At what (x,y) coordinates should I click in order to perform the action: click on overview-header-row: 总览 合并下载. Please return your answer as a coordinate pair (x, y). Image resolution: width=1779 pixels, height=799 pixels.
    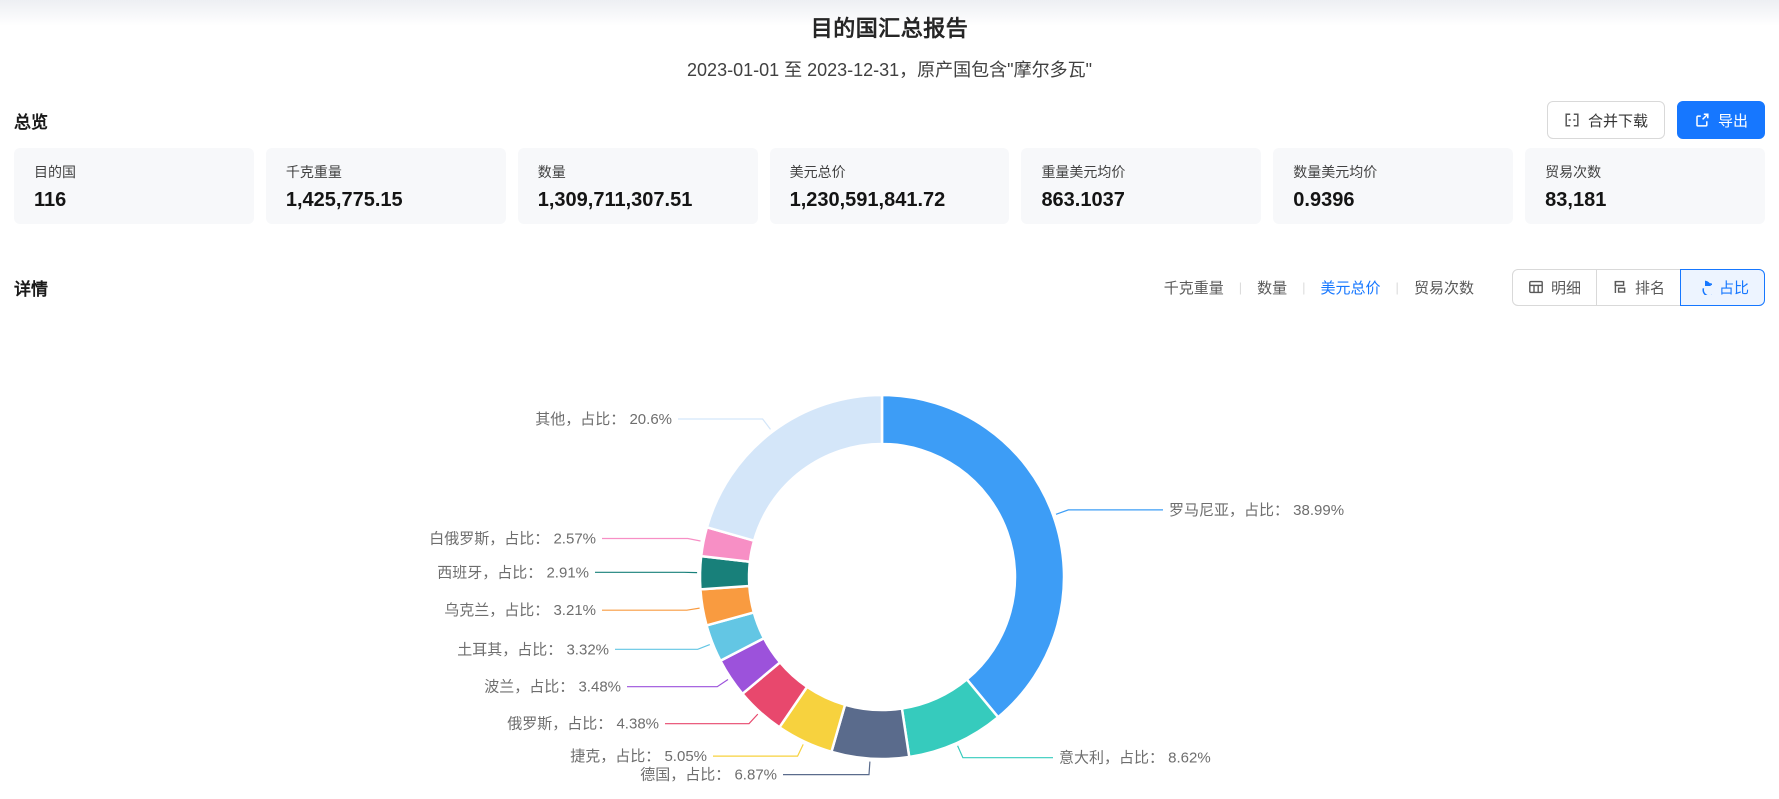
    Looking at the image, I should click on (889, 120).